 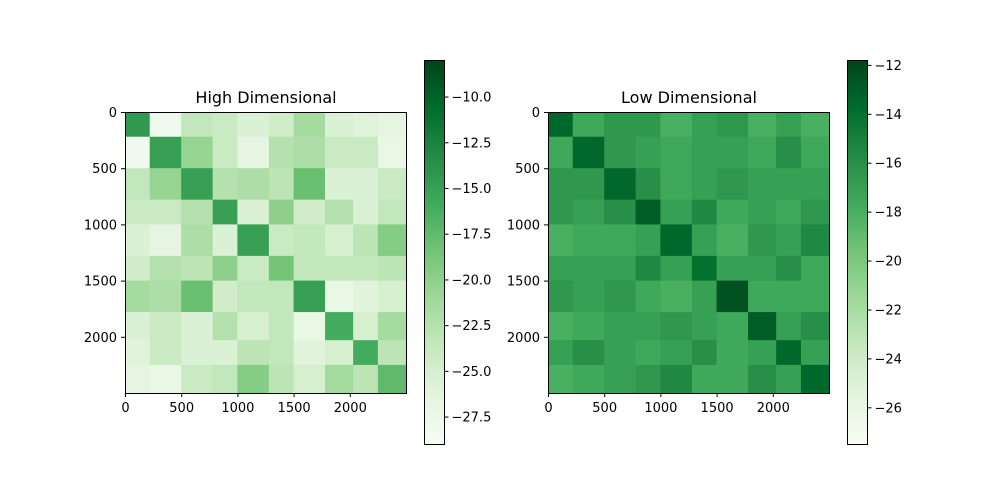 What do you see at coordinates (888, 213) in the screenshot?
I see `colorbar-tick-label: −18` at bounding box center [888, 213].